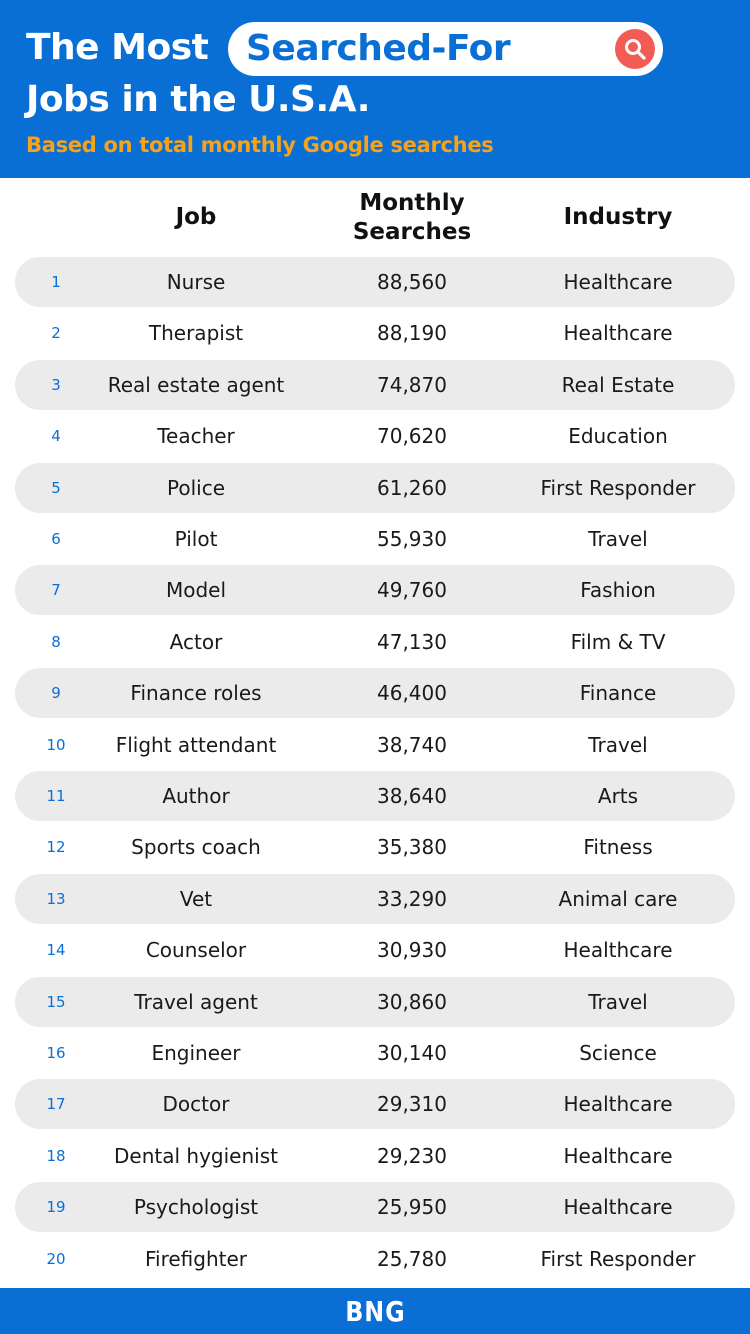  What do you see at coordinates (196, 539) in the screenshot?
I see `job-cell: Pilot` at bounding box center [196, 539].